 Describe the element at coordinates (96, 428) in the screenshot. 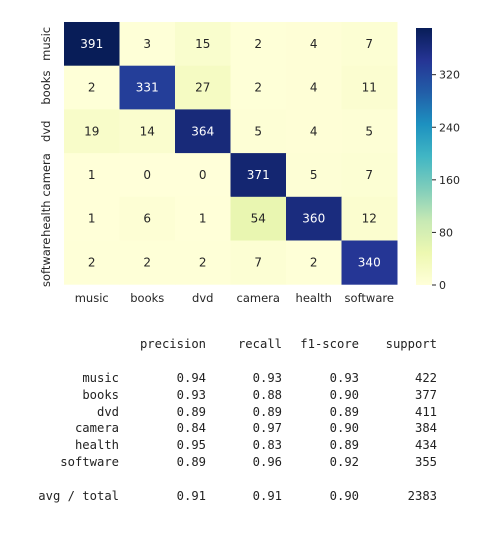

I see `report-row-label: camera` at that location.